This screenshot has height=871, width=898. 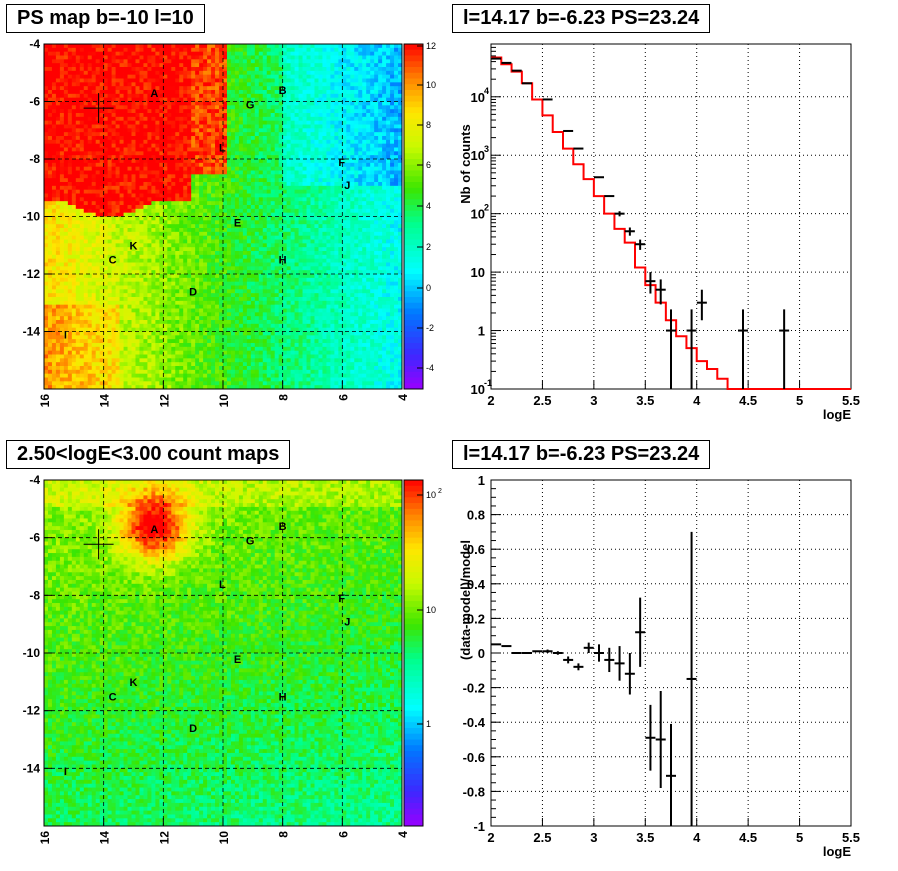 What do you see at coordinates (343, 834) in the screenshot?
I see `count-map-tick-label-x: 6` at bounding box center [343, 834].